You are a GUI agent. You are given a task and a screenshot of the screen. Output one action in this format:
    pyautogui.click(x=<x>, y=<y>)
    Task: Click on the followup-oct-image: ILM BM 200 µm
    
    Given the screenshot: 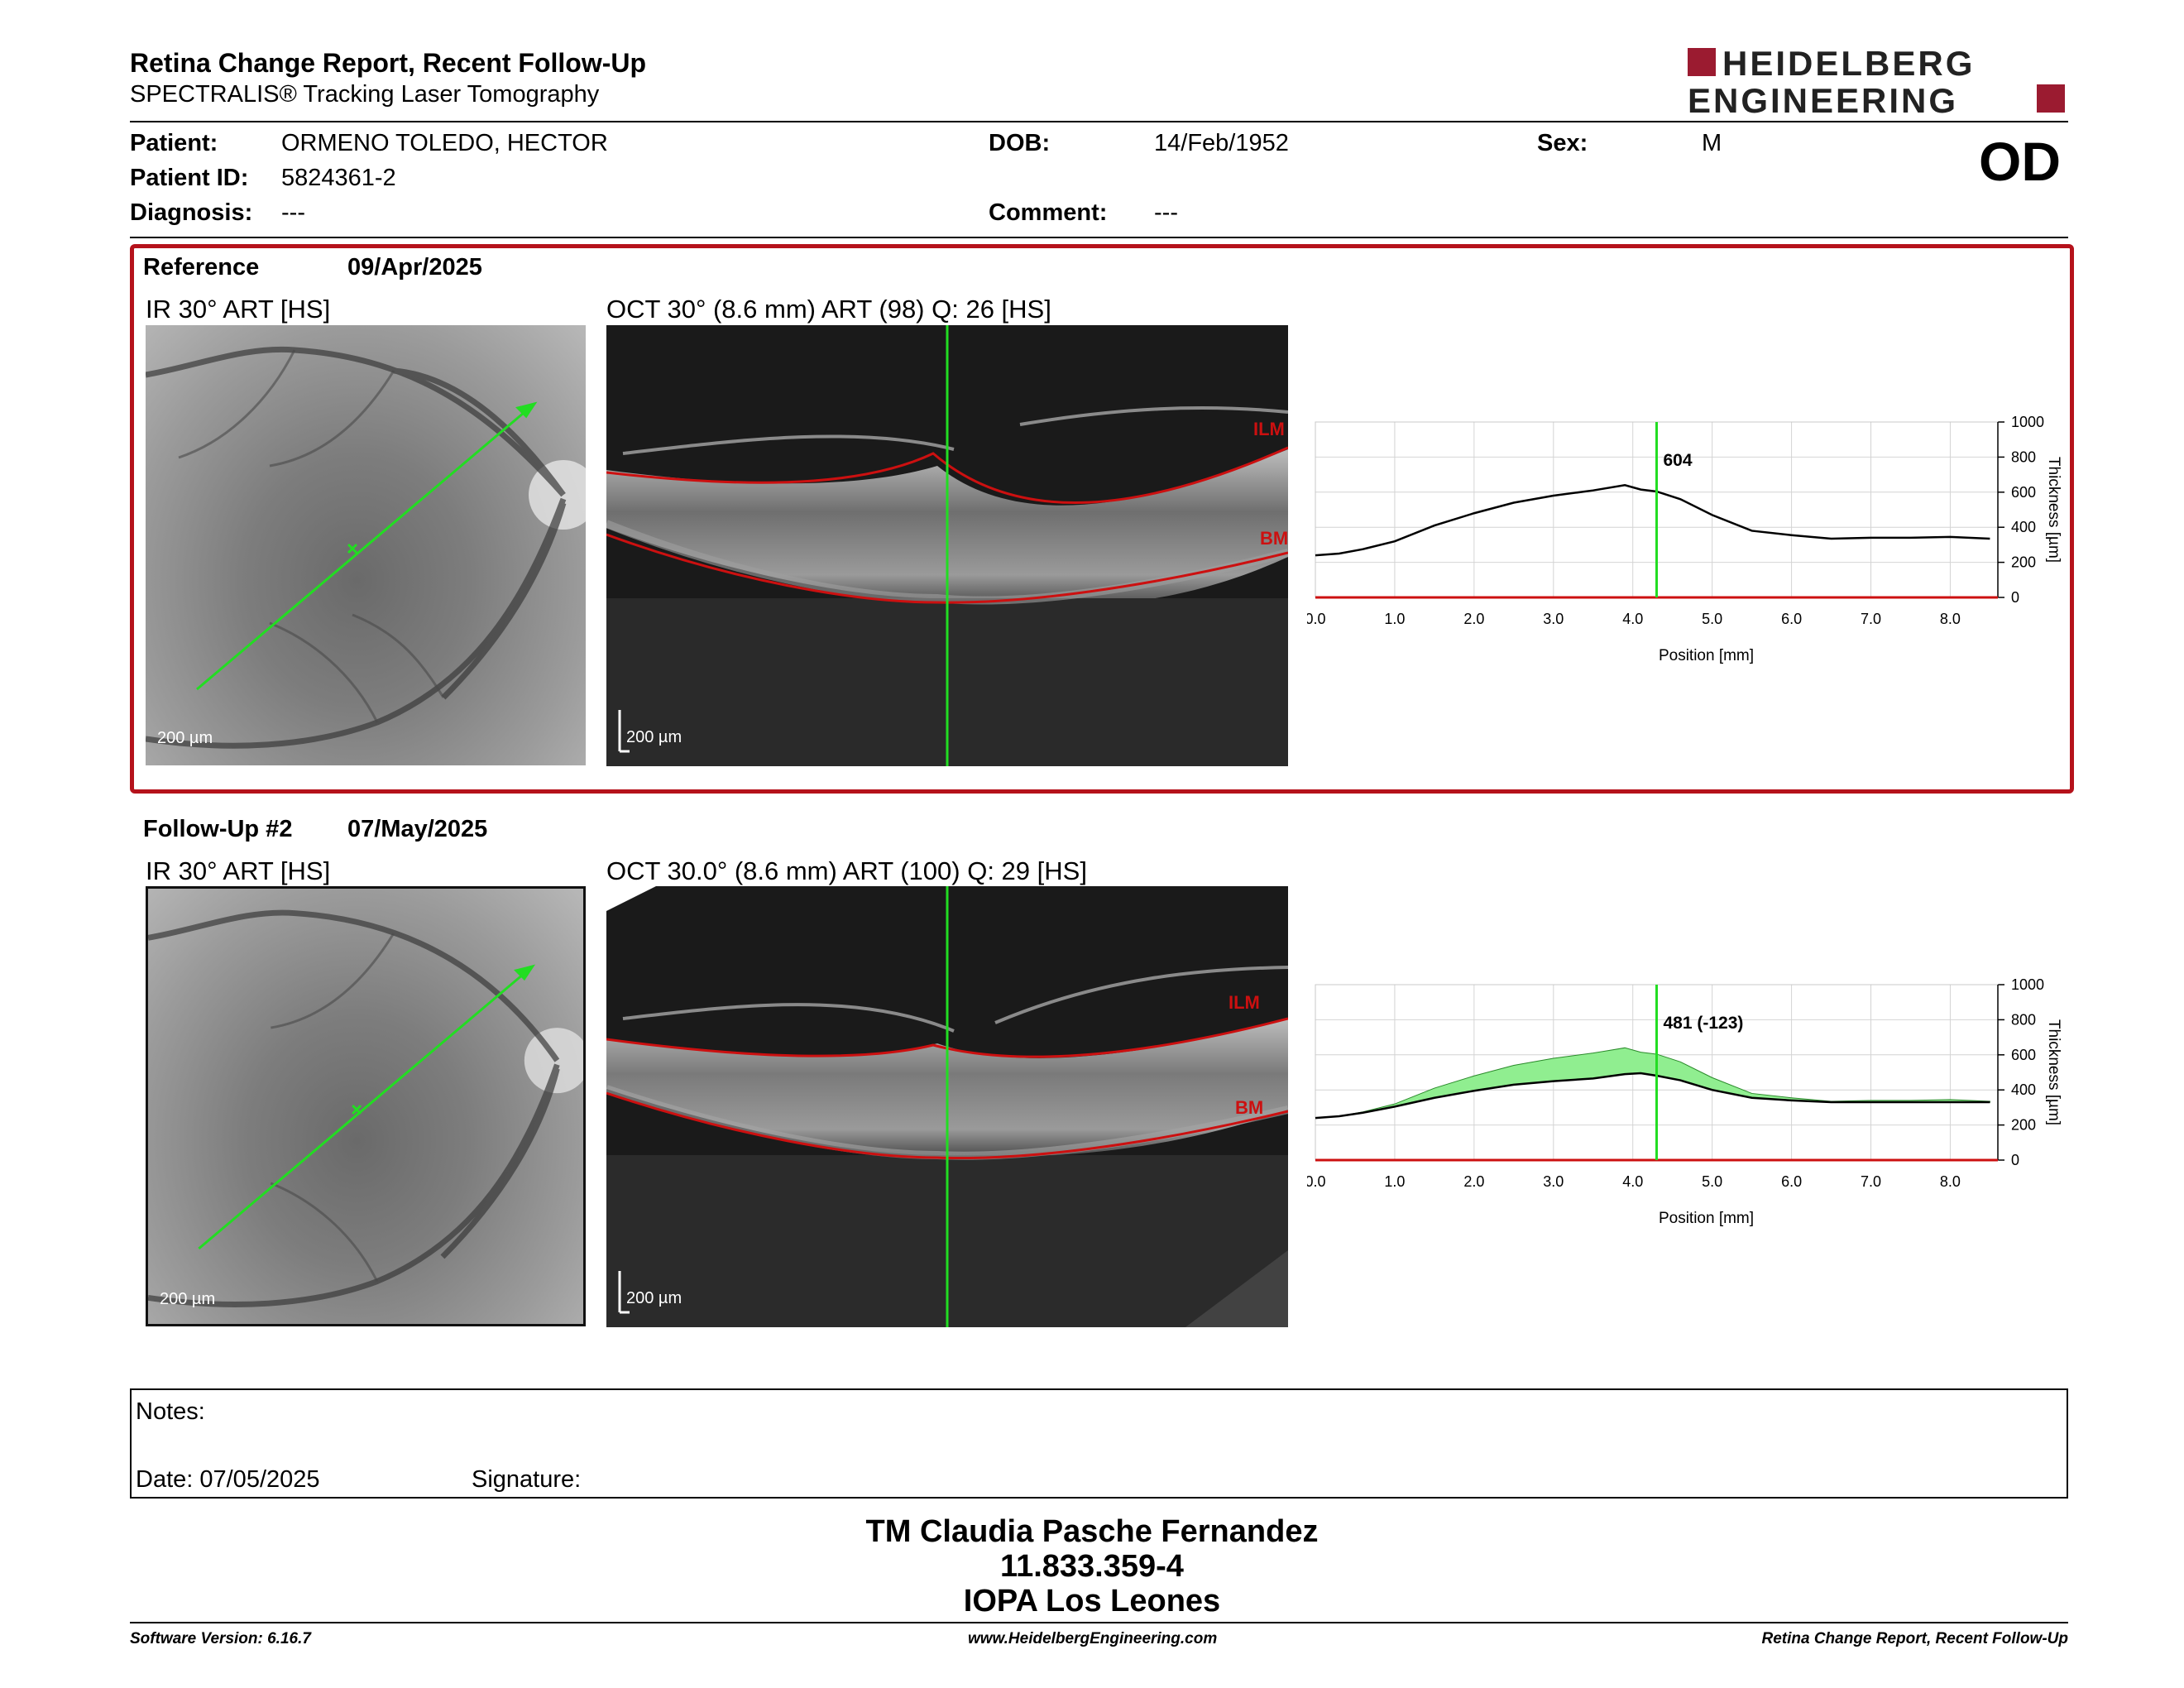 What is the action you would take?
    pyautogui.click(x=947, y=1106)
    